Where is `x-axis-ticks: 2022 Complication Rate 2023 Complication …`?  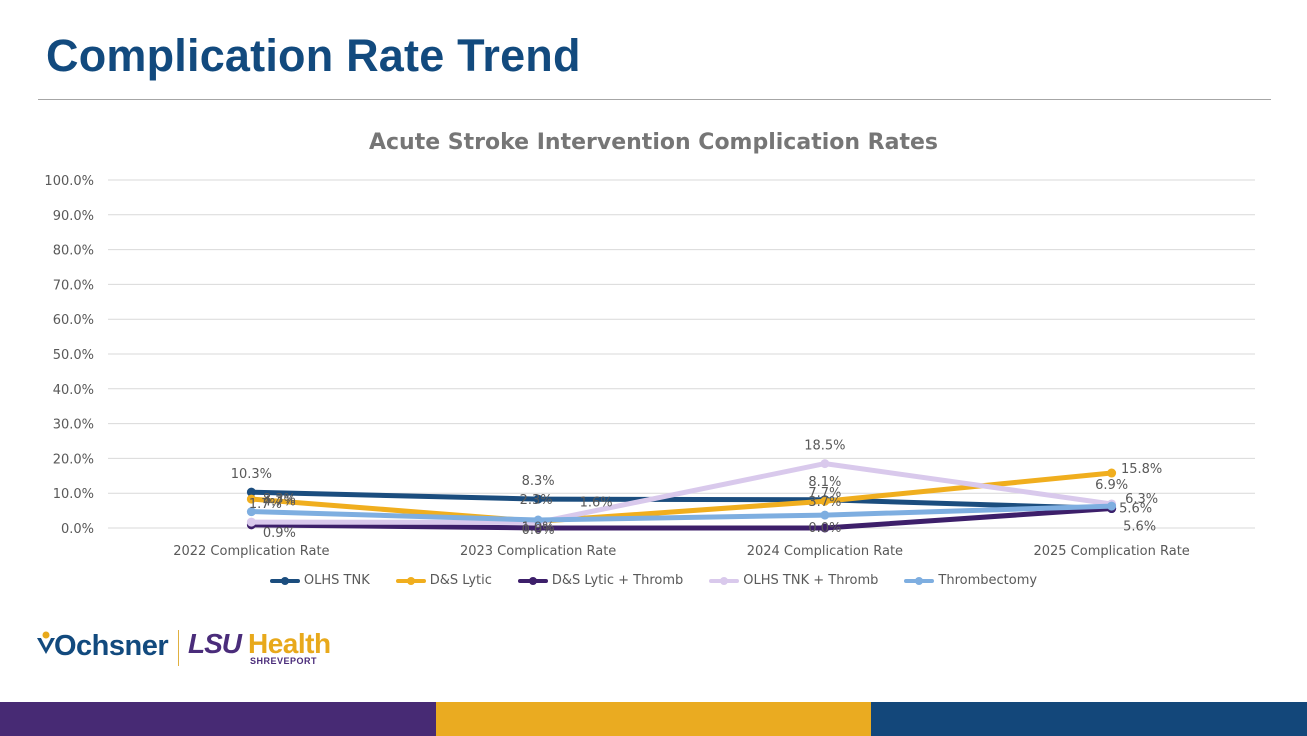 x-axis-ticks: 2022 Complication Rate 2023 Complication … is located at coordinates (681, 551).